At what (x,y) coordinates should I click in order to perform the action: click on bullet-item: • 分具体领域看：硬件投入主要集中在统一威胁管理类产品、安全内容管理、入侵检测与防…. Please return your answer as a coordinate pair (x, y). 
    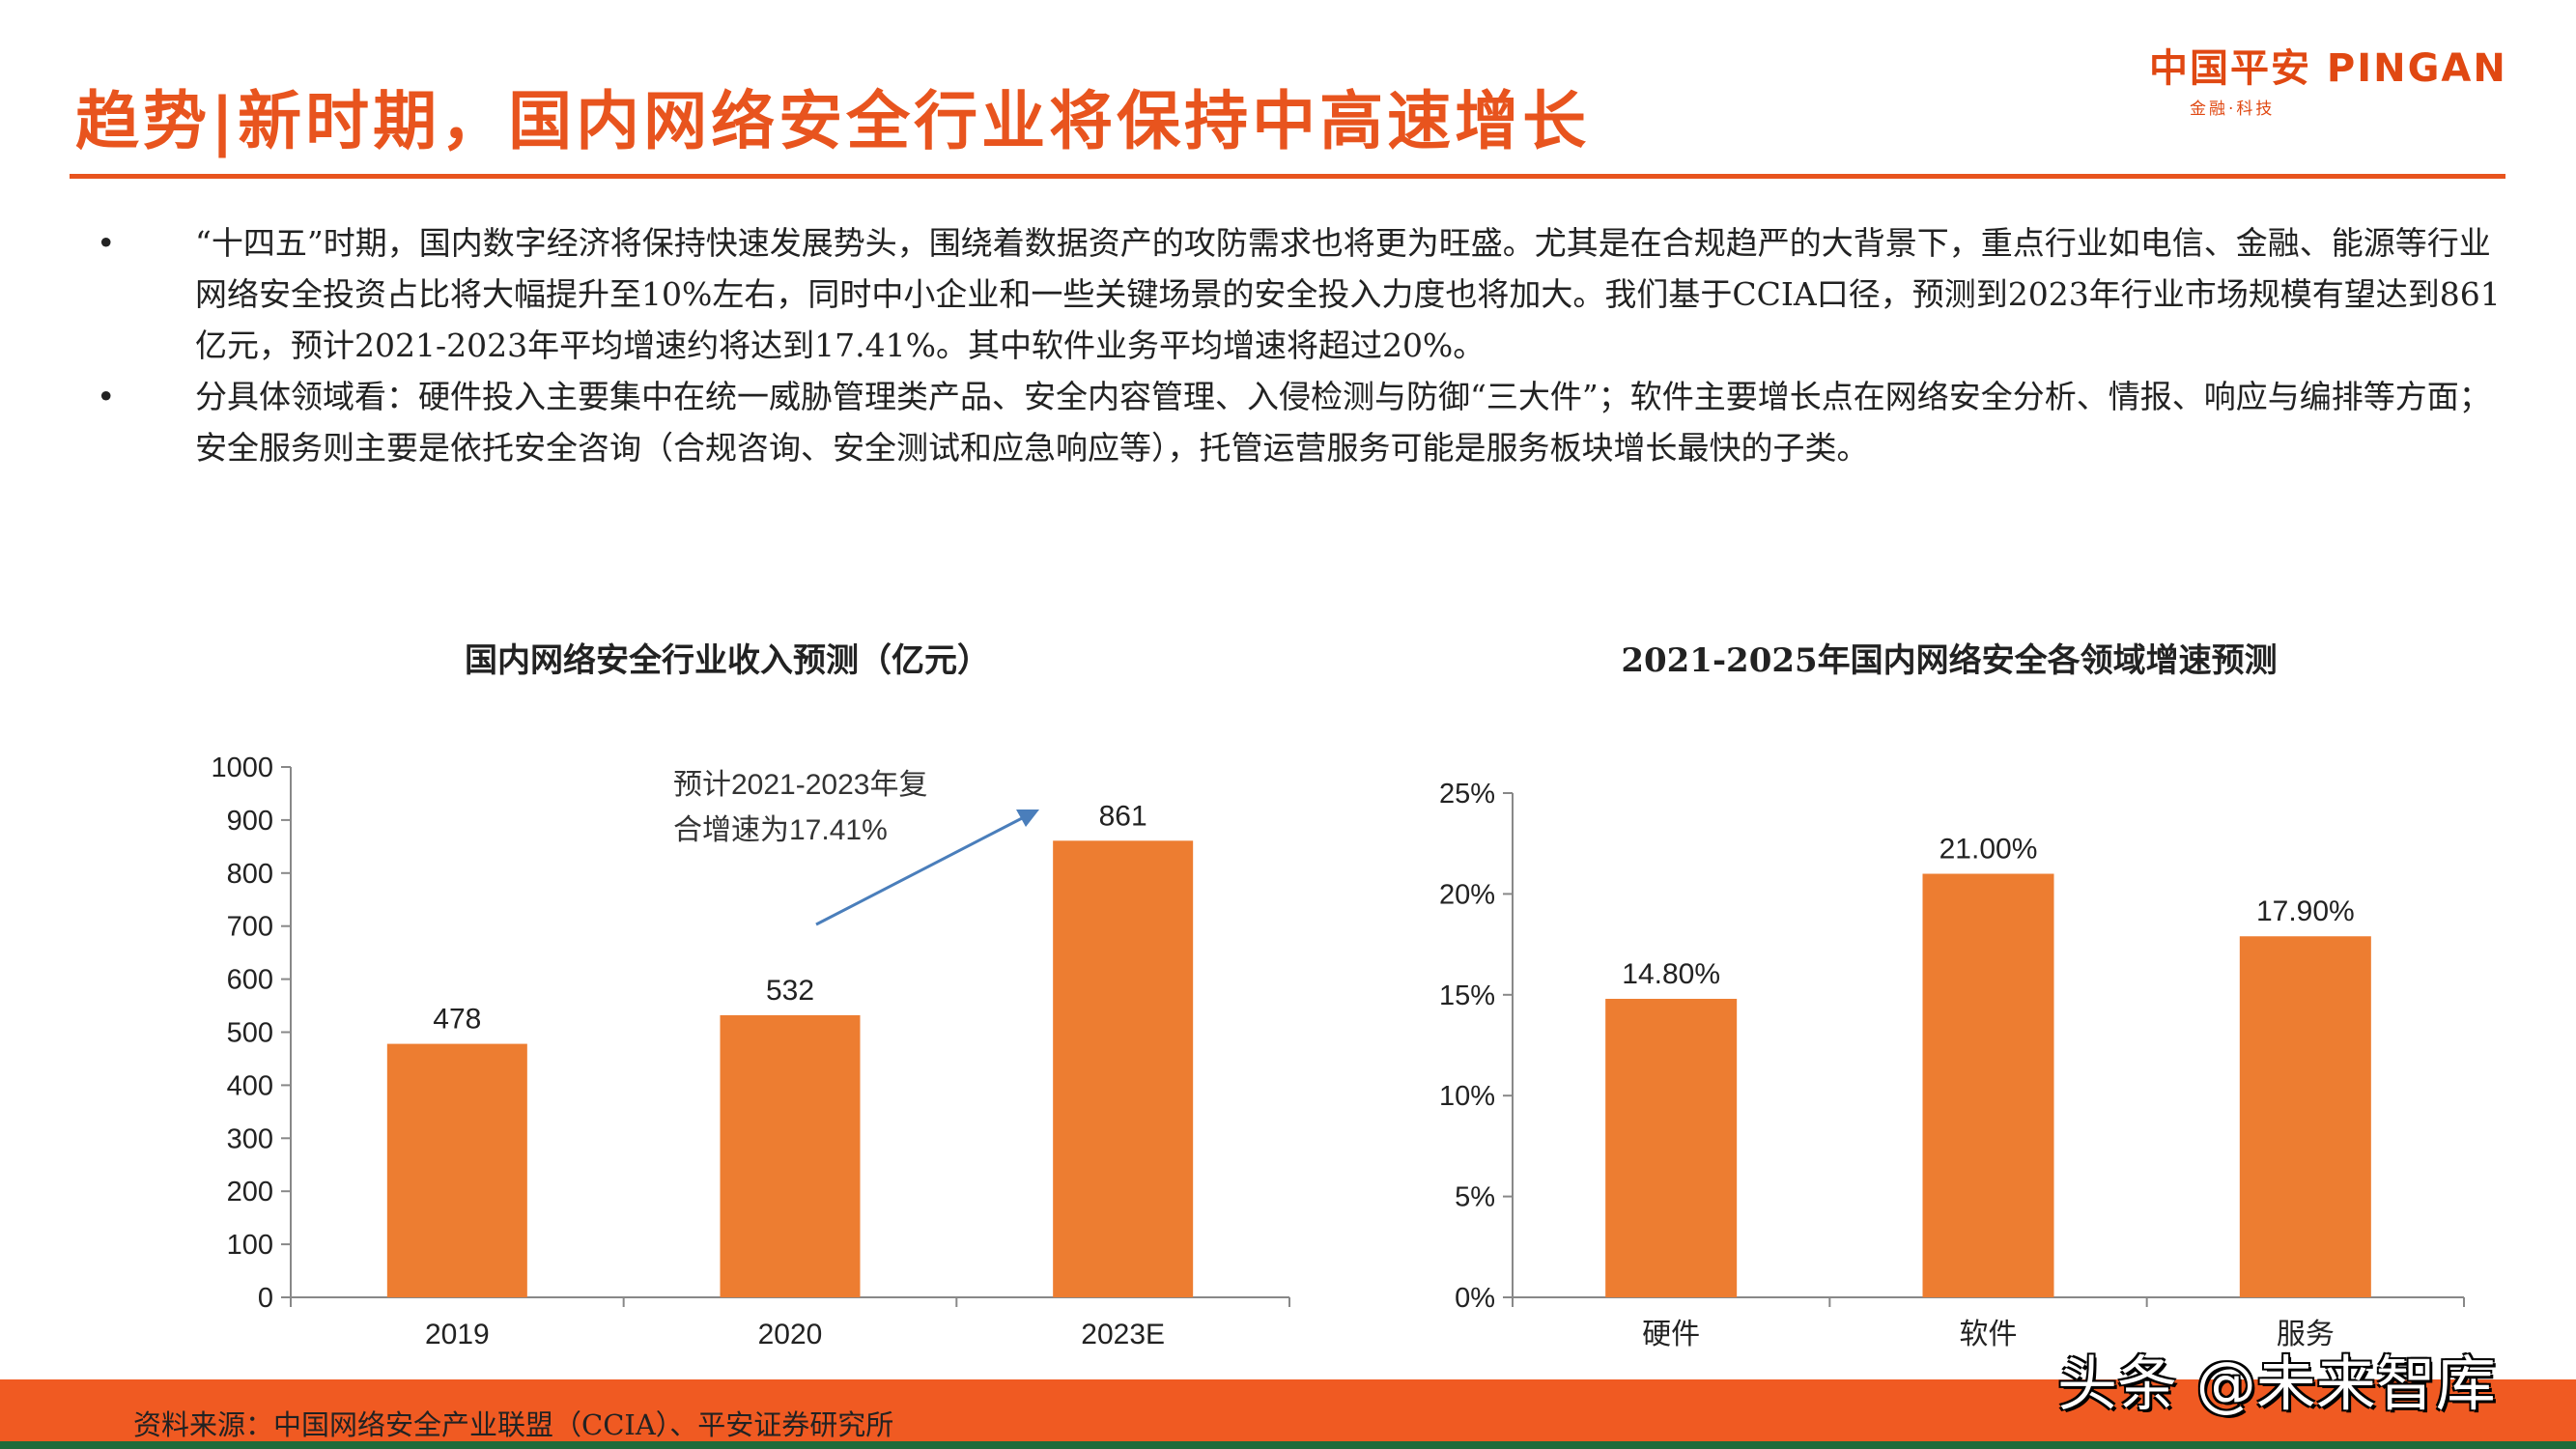
    Looking at the image, I should click on (1299, 422).